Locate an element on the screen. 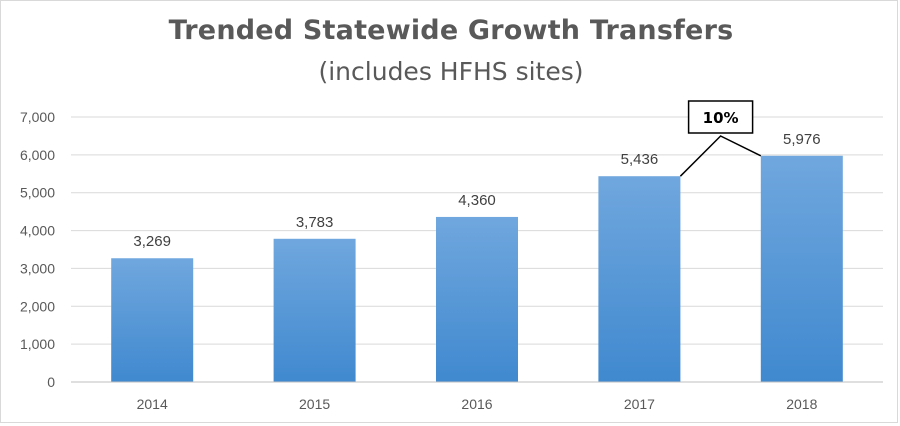  y-tick-label: 1,000 is located at coordinates (37, 344).